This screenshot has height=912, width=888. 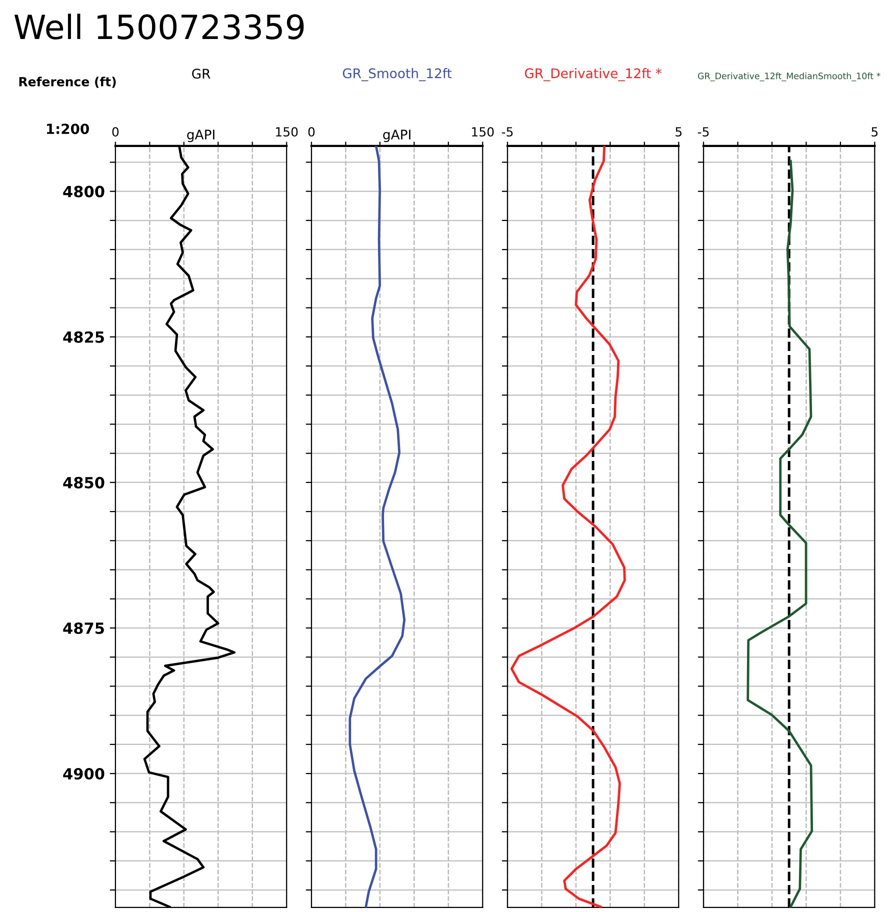 What do you see at coordinates (159, 27) in the screenshot?
I see `chart-title: Well 1500723359` at bounding box center [159, 27].